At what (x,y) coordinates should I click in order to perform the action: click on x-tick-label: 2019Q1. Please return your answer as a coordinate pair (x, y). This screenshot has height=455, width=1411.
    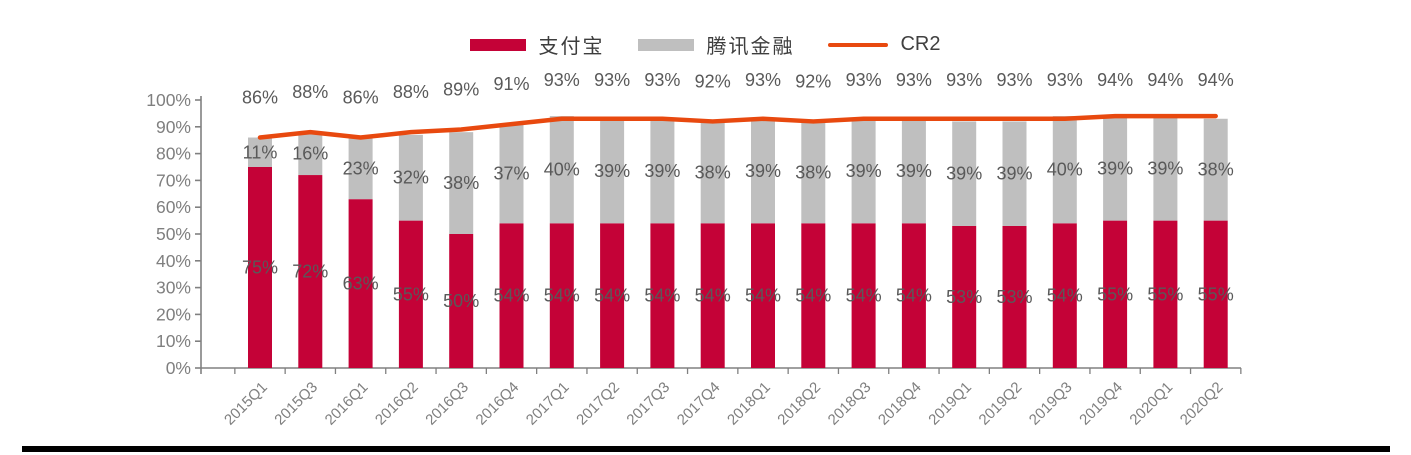
    Looking at the image, I should click on (950, 404).